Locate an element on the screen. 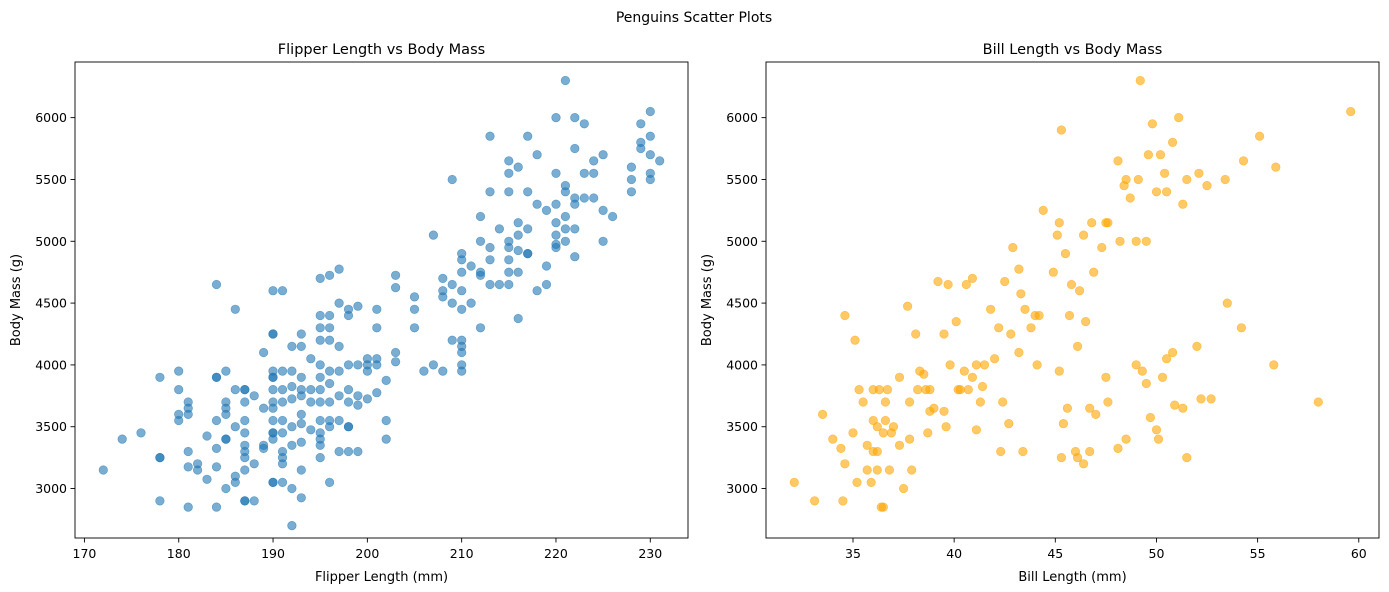 The image size is (1389, 592). x-tick-label: 230 is located at coordinates (650, 553).